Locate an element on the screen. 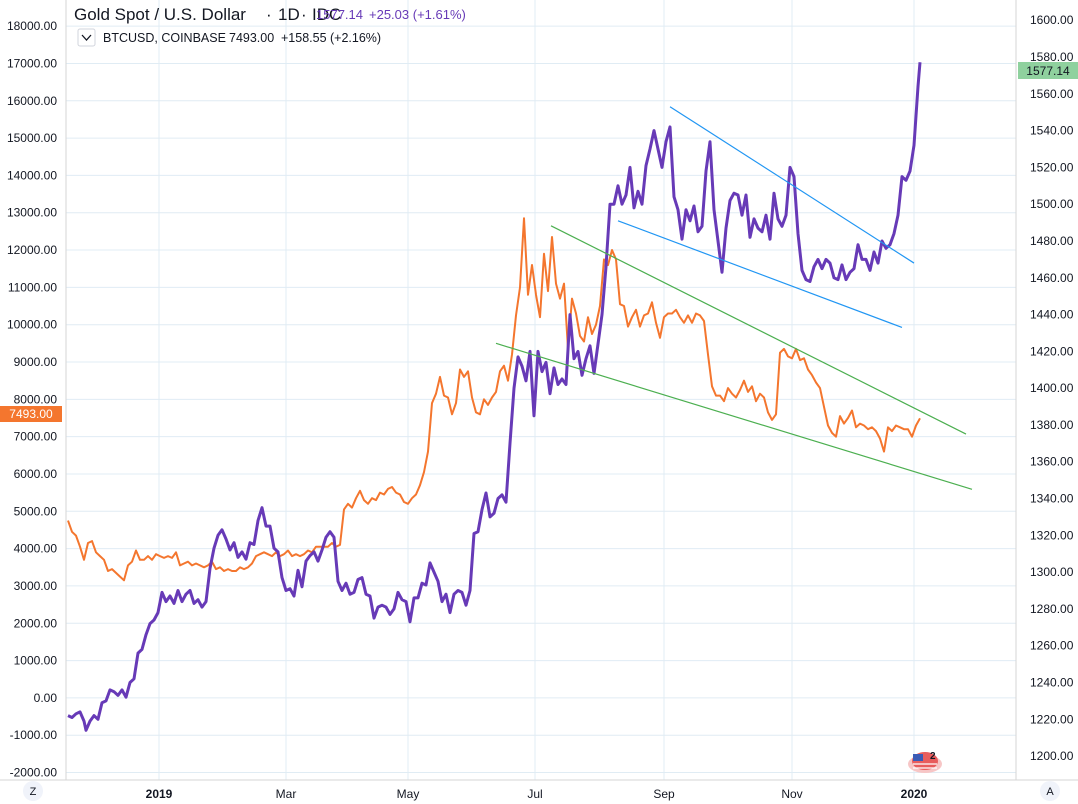  left-tick-label: 6000.00 is located at coordinates (36, 474).